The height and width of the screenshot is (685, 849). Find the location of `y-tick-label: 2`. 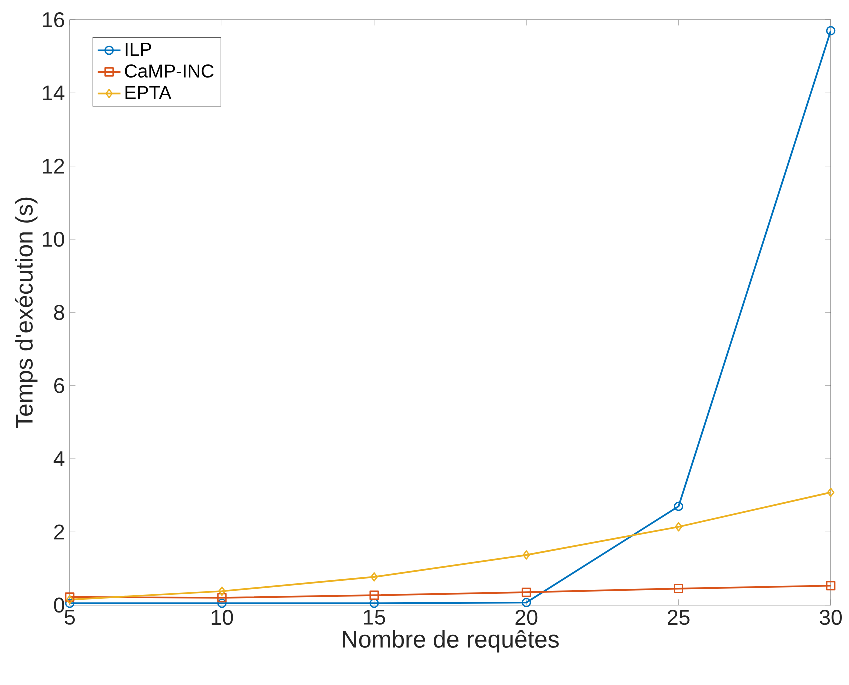

y-tick-label: 2 is located at coordinates (59, 532).